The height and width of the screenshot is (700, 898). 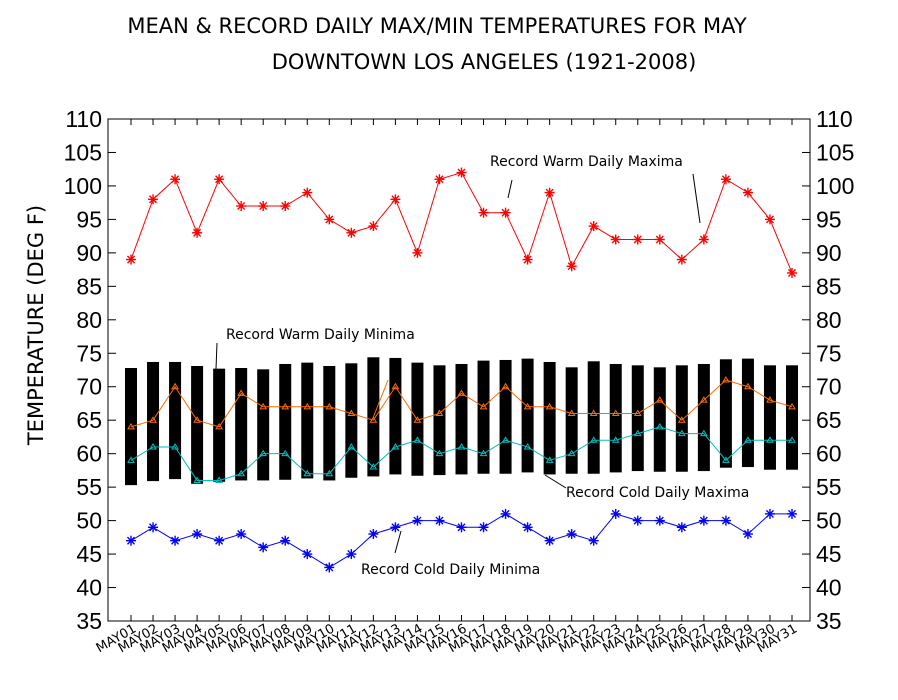 I want to click on y-tick-label-left: 80, so click(x=89, y=320).